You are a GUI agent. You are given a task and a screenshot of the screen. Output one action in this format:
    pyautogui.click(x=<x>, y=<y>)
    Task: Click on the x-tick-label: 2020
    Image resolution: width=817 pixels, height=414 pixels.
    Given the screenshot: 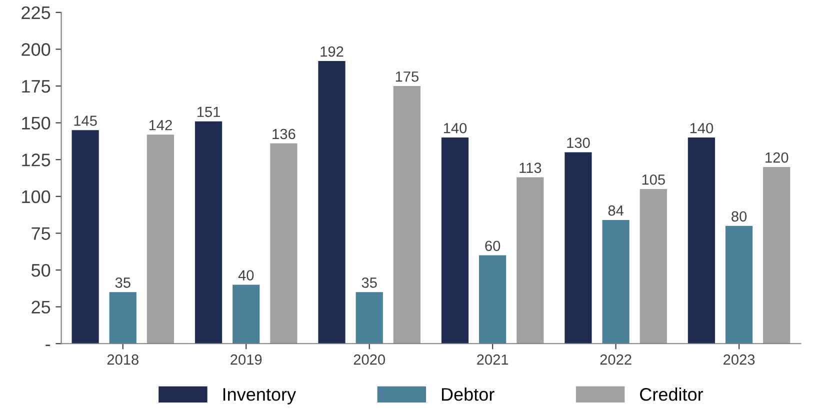 What is the action you would take?
    pyautogui.click(x=370, y=359)
    